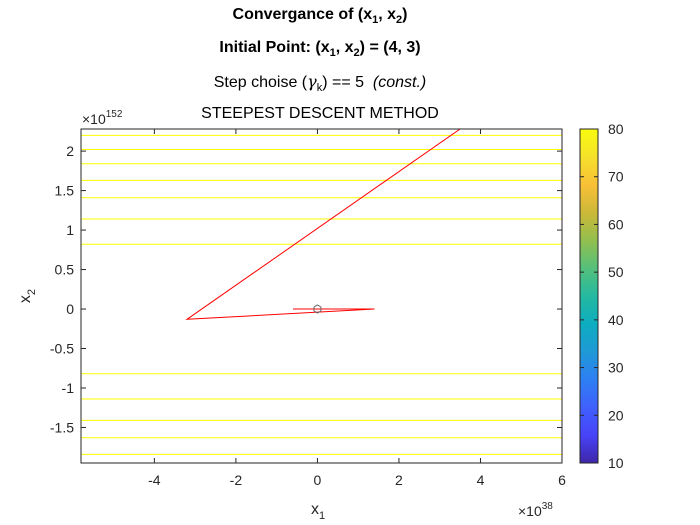 Image resolution: width=700 pixels, height=525 pixels. Describe the element at coordinates (616, 463) in the screenshot. I see `colorbar-tick-label: 10` at that location.